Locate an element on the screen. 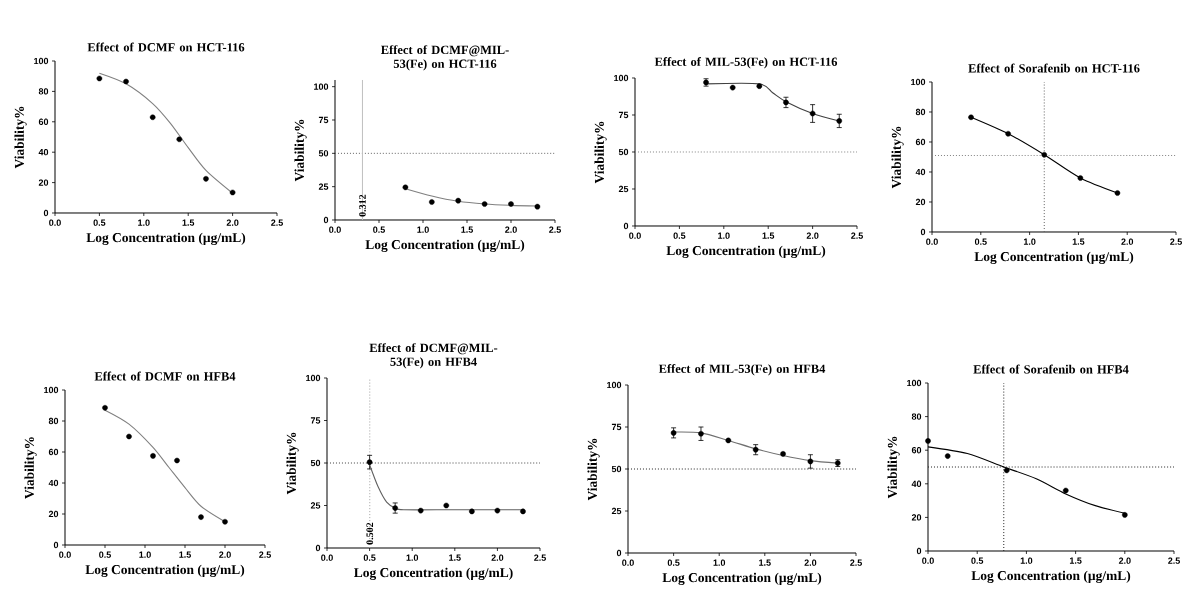 This screenshot has width=1185, height=605. chart-title: Effect of Sorafenib on HFB4 is located at coordinates (1051, 369).